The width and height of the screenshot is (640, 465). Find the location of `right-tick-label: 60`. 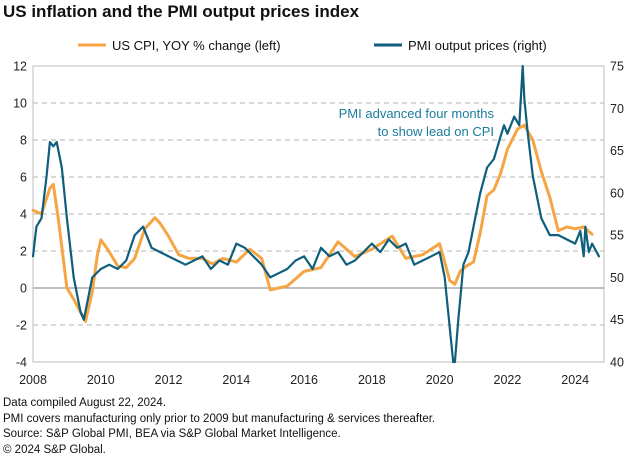

right-tick-label: 60 is located at coordinates (617, 193).